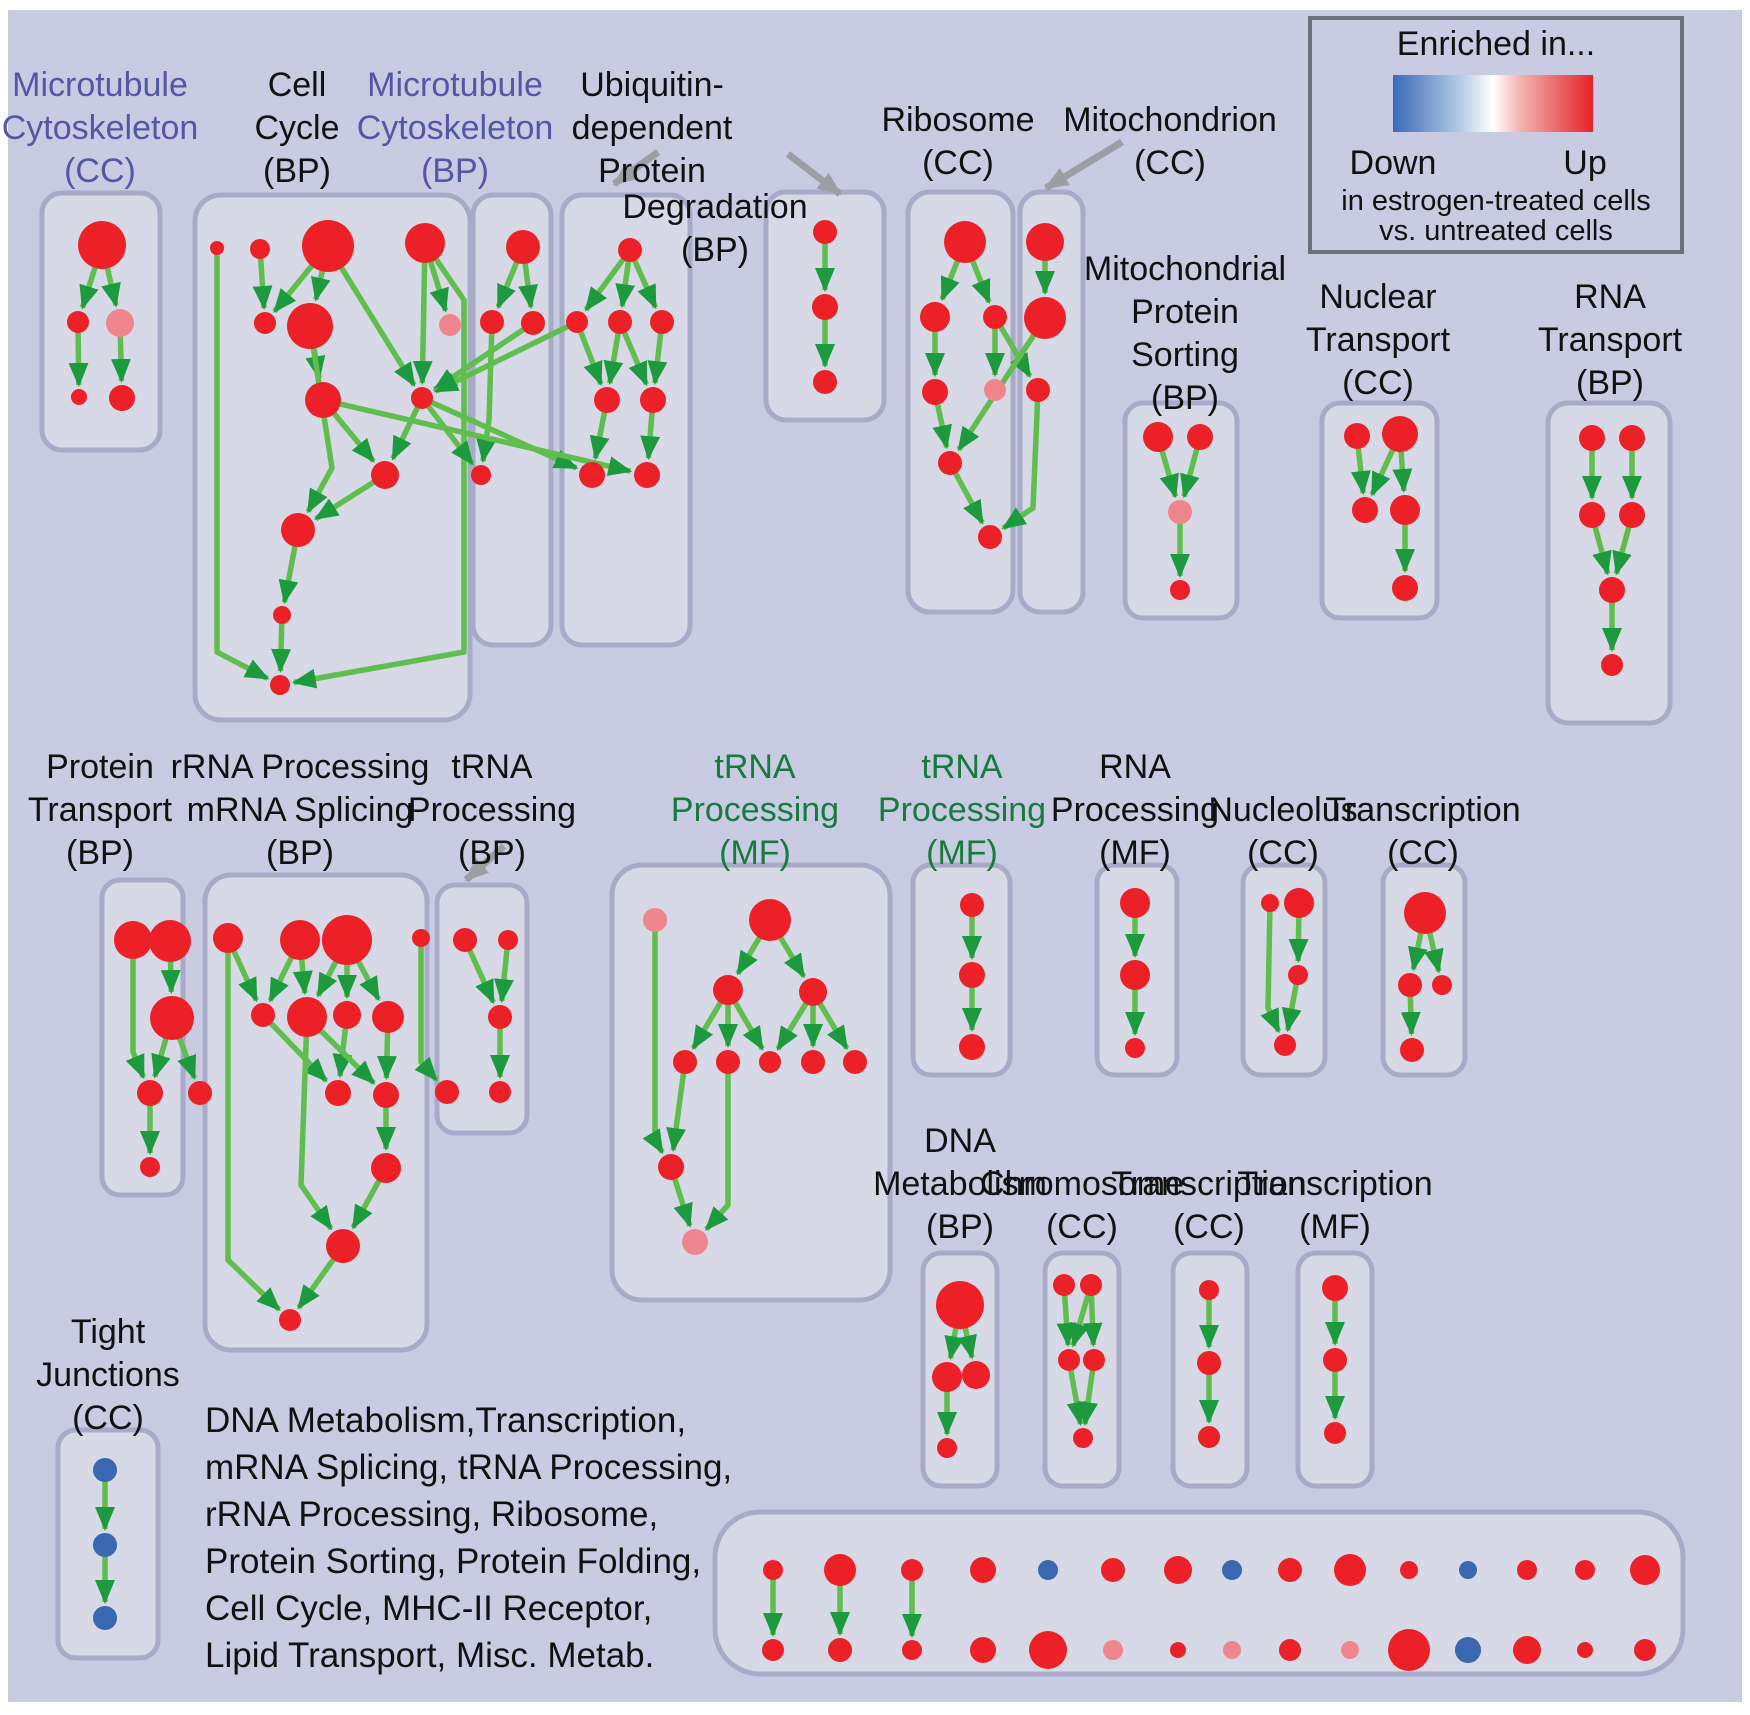 The width and height of the screenshot is (1750, 1715). I want to click on group-box-mt-bp, so click(512, 420).